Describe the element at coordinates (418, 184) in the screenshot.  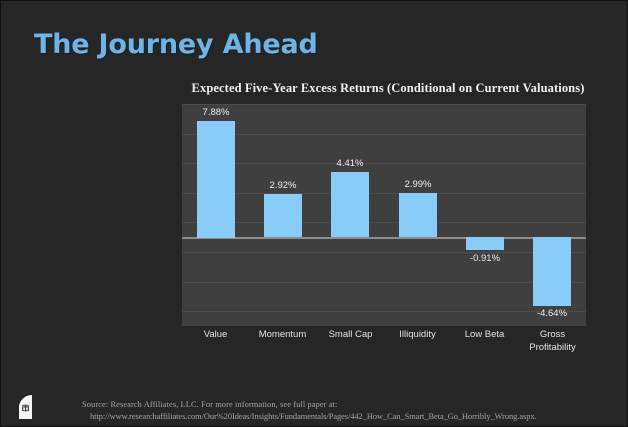
I see `chart-bar-value-label: 2.99%` at that location.